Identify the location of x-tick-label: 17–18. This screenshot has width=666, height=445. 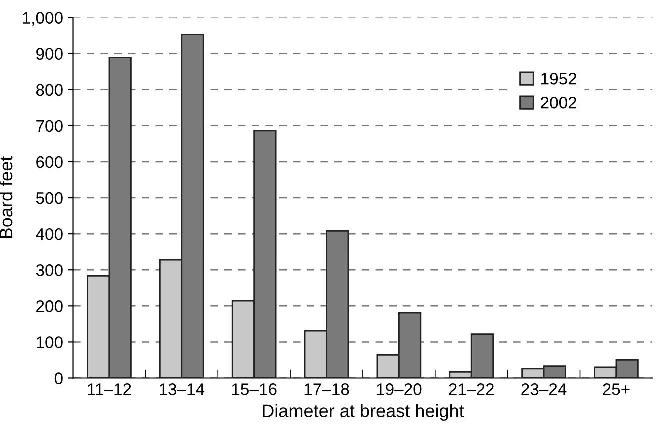
(327, 390).